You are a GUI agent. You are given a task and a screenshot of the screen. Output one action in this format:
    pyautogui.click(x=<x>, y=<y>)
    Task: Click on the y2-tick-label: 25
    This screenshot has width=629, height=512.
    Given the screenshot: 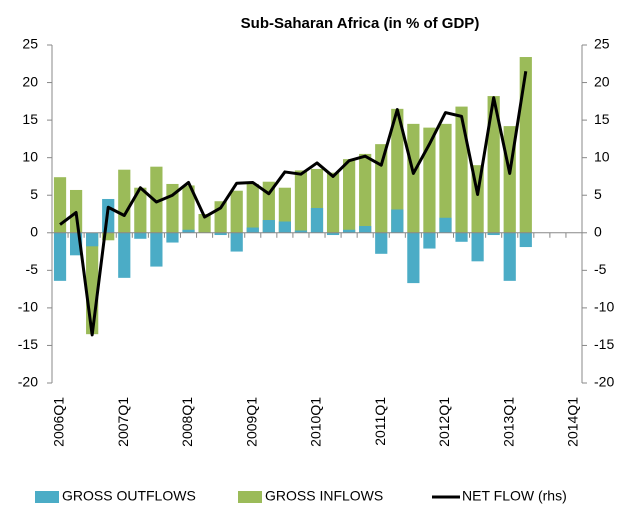 What is the action you would take?
    pyautogui.click(x=602, y=44)
    